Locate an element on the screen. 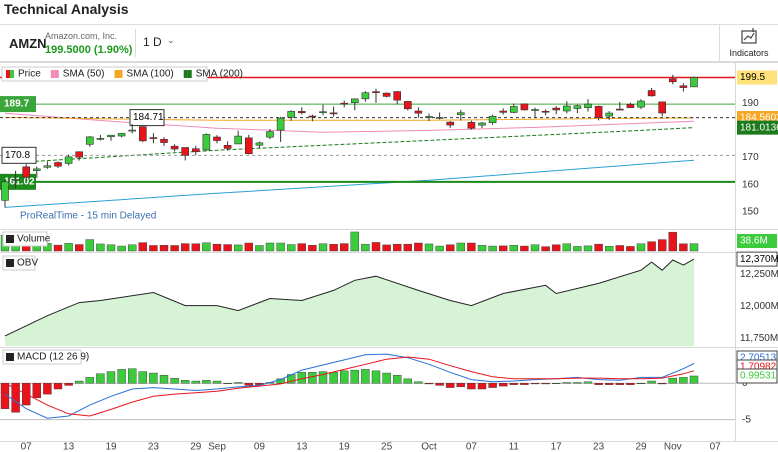  x-tick-label: 23 is located at coordinates (154, 447).